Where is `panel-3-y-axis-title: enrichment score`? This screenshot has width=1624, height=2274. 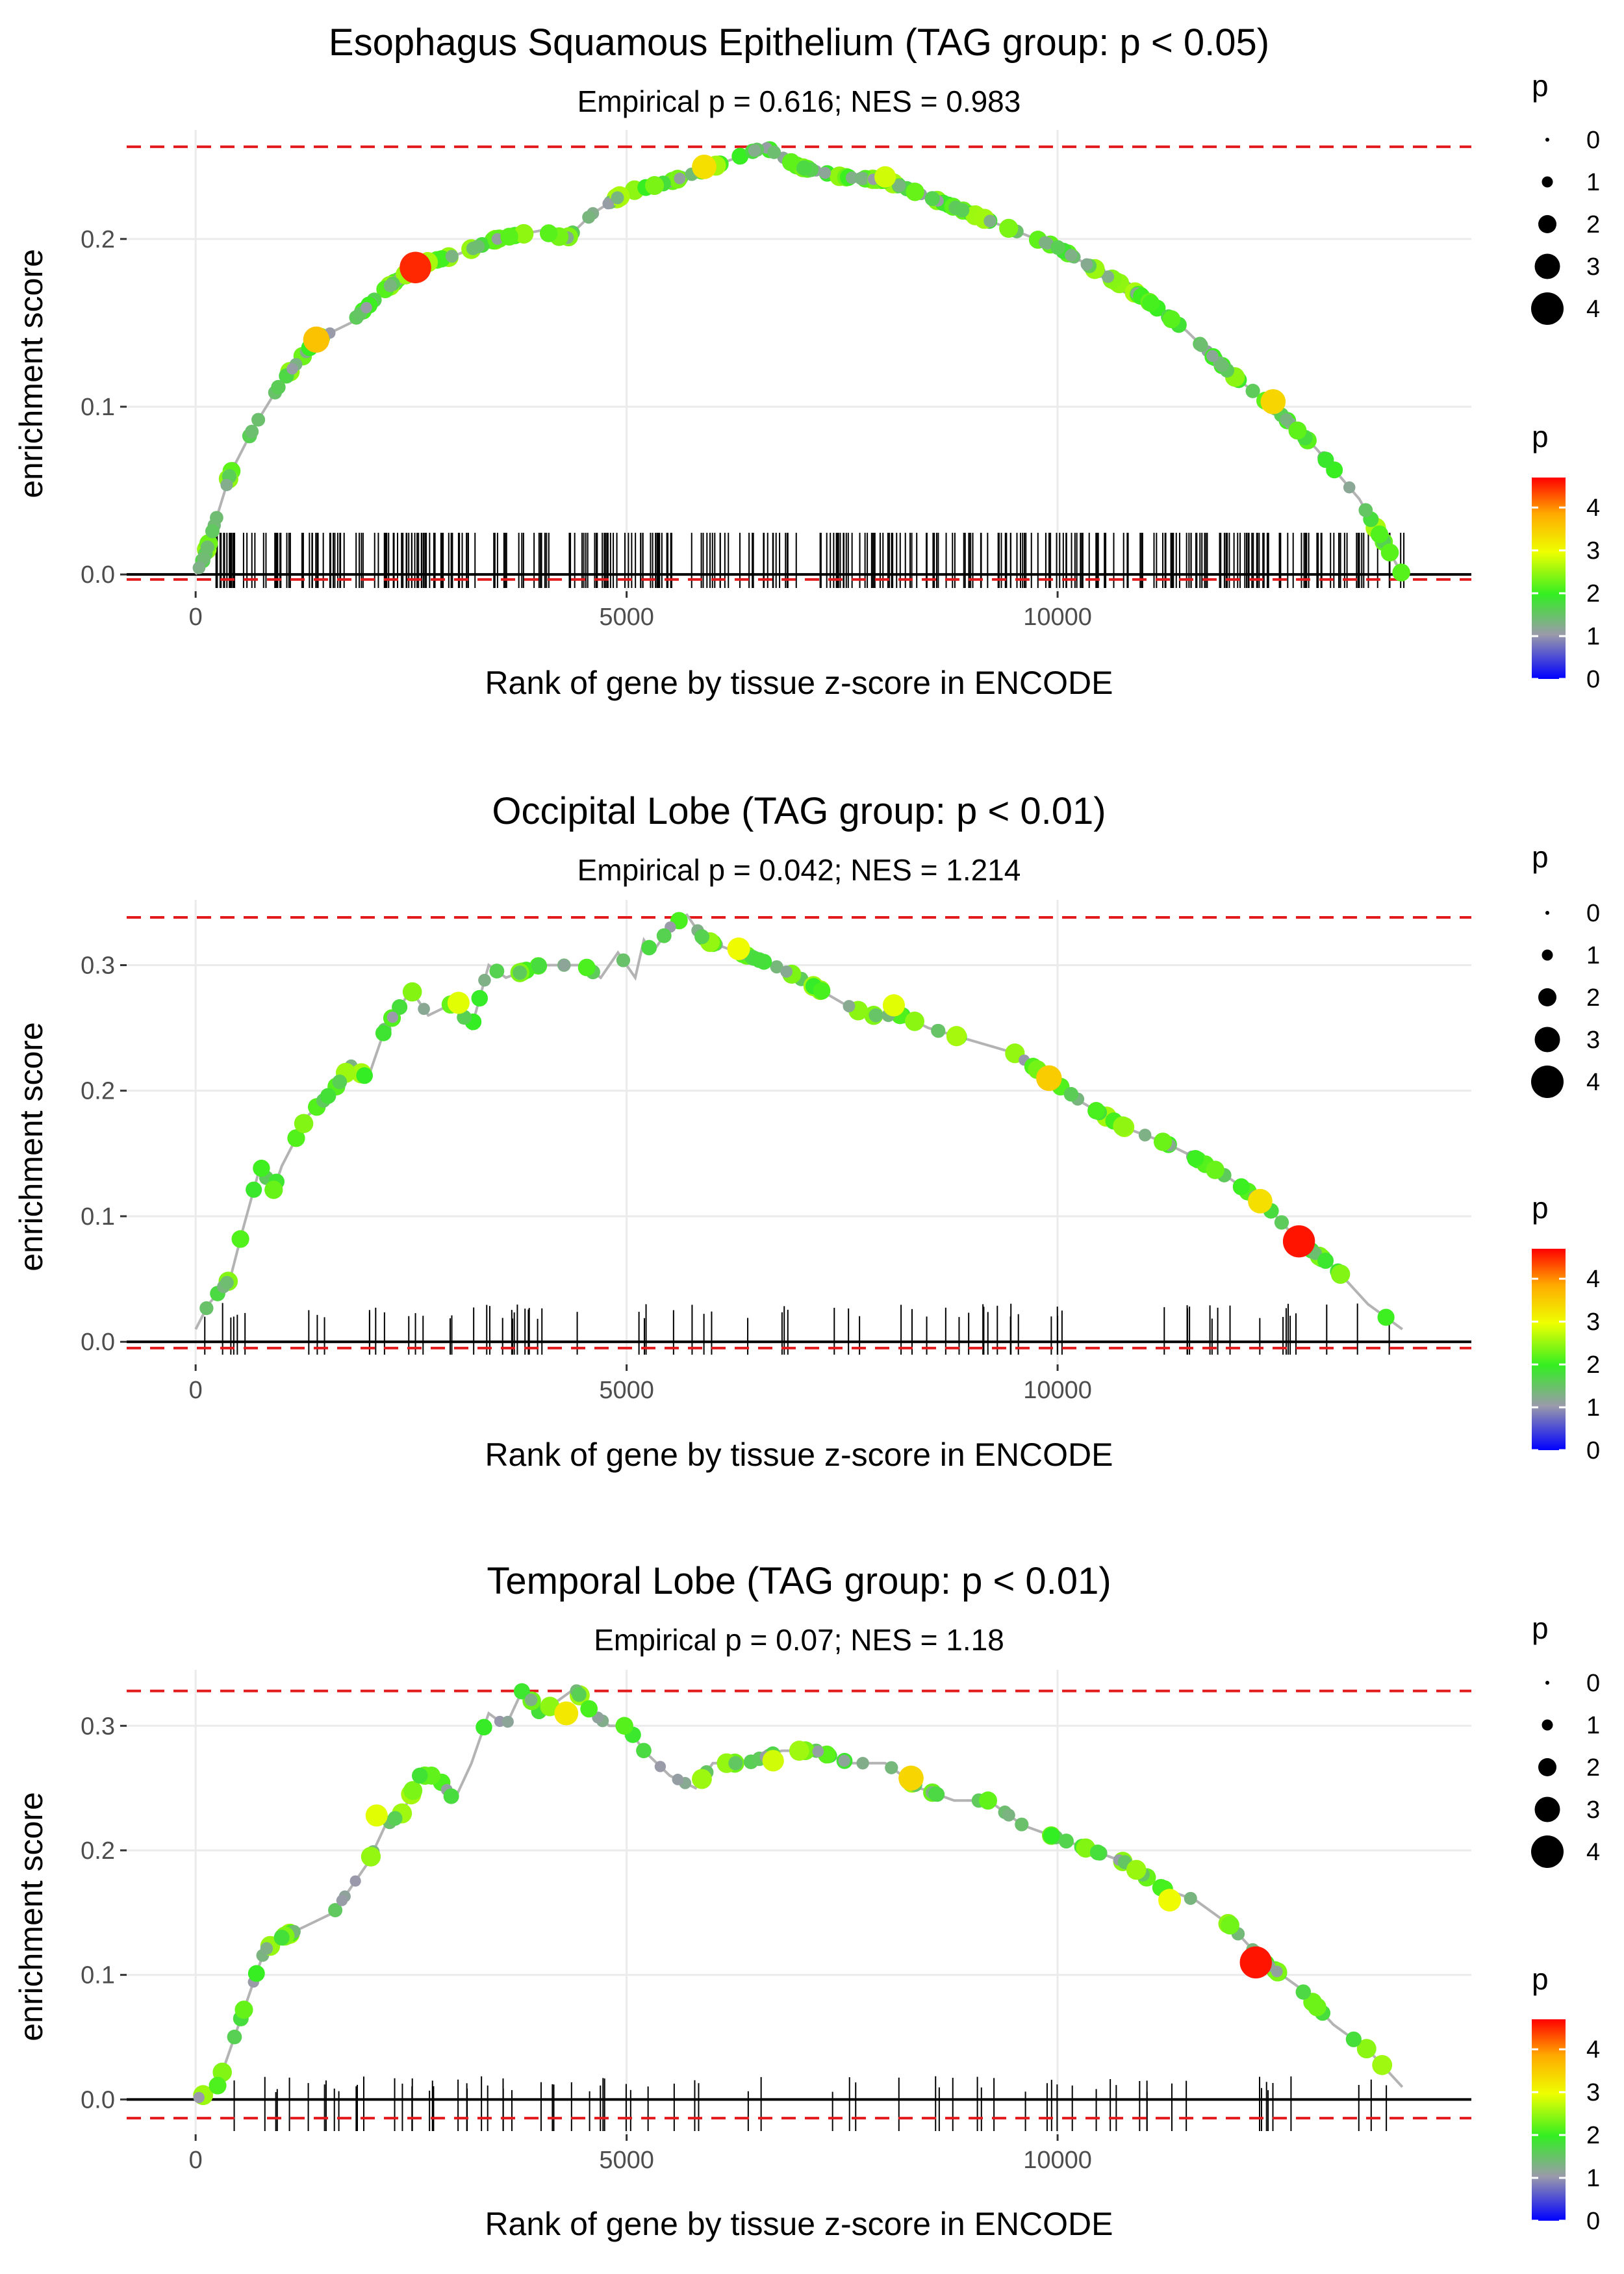 panel-3-y-axis-title: enrichment score is located at coordinates (31, 1916).